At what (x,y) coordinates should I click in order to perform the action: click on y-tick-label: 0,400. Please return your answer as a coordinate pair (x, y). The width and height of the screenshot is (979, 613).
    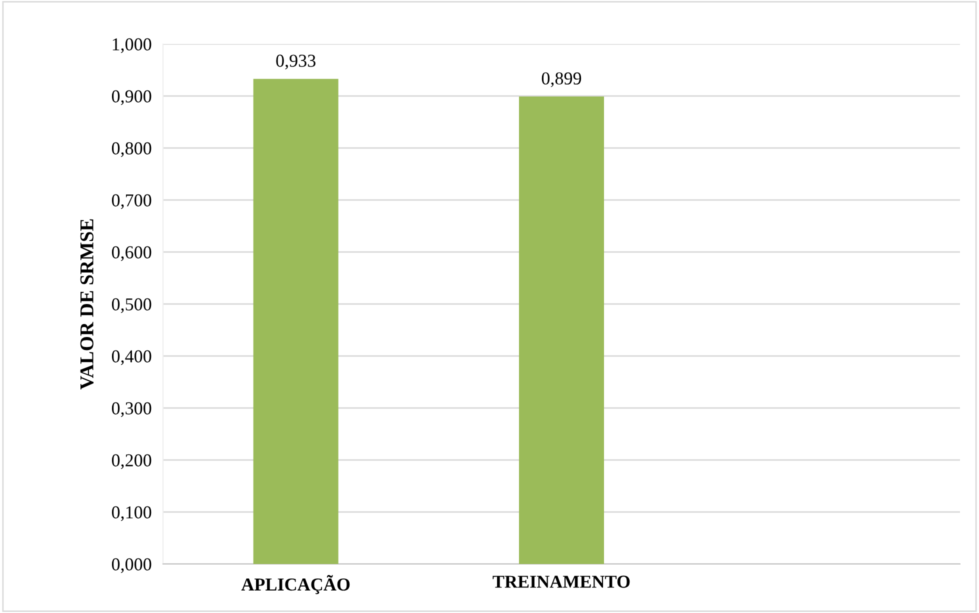
    Looking at the image, I should click on (132, 358).